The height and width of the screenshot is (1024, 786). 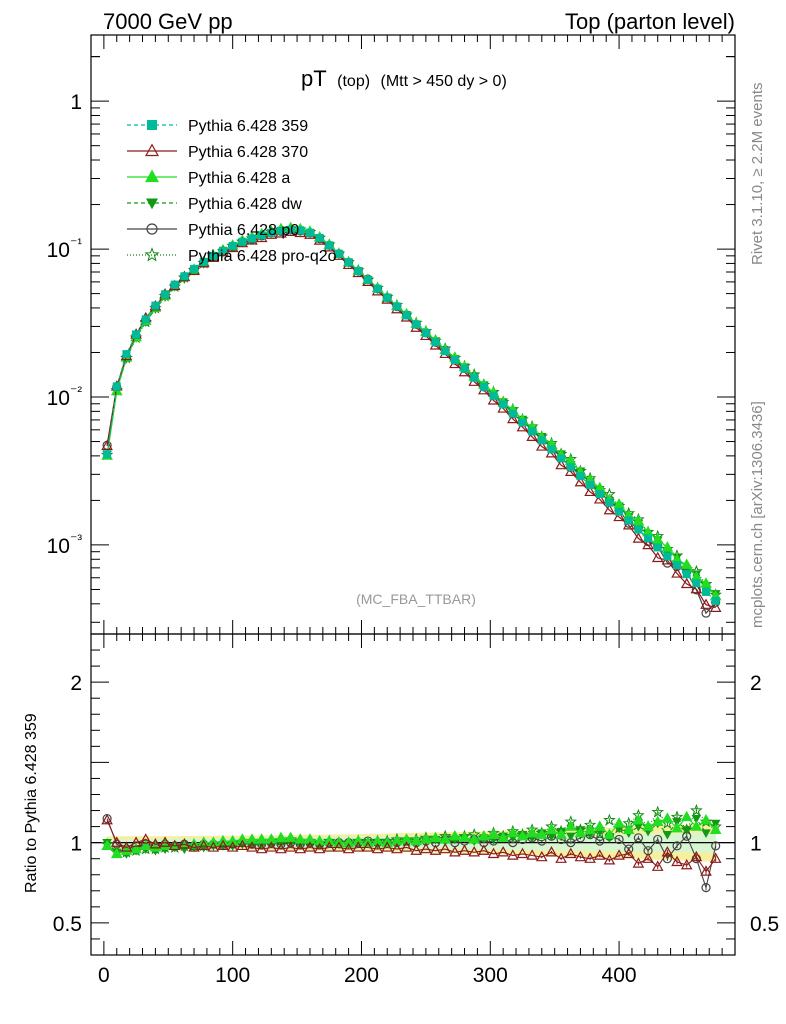 What do you see at coordinates (650, 21) in the screenshot?
I see `process-label: Top (parton level)` at bounding box center [650, 21].